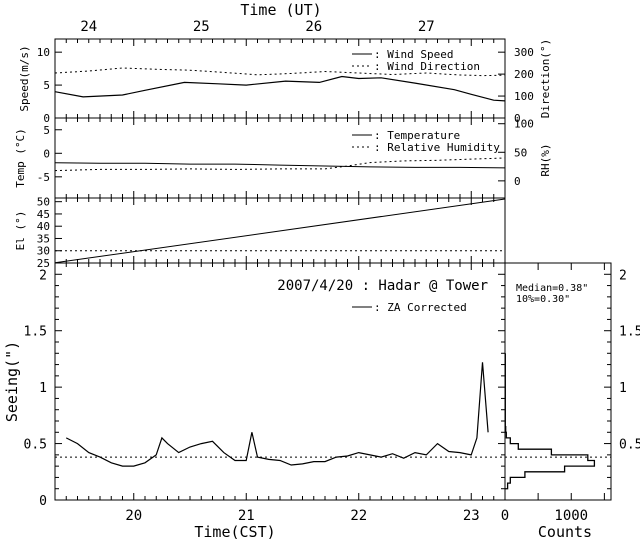  I want to click on temp-y2-label: RH(%), so click(545, 159).